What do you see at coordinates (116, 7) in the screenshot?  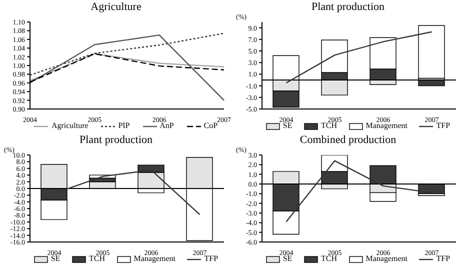 I see `chart-title: Agriculture` at bounding box center [116, 7].